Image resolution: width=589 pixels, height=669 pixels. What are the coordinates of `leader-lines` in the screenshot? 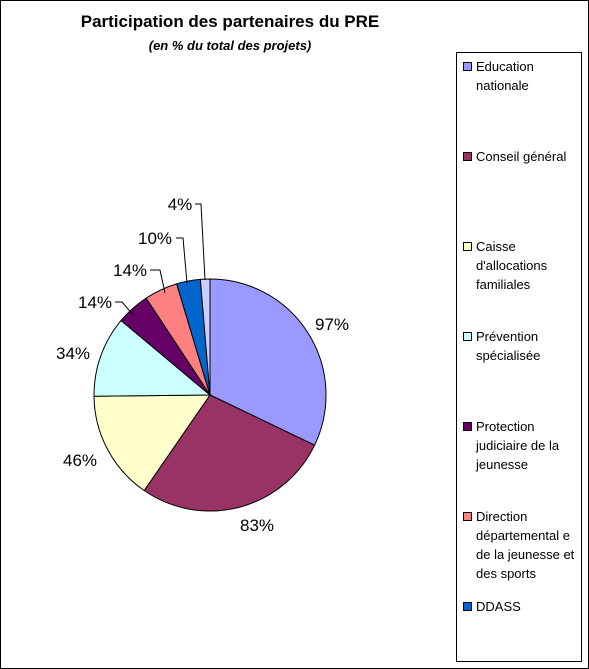 It's located at (160, 260).